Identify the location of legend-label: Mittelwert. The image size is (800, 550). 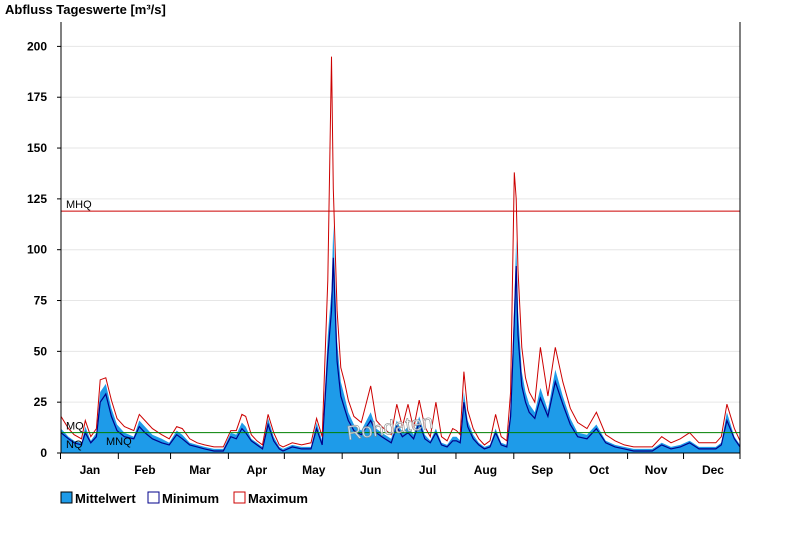
(105, 498).